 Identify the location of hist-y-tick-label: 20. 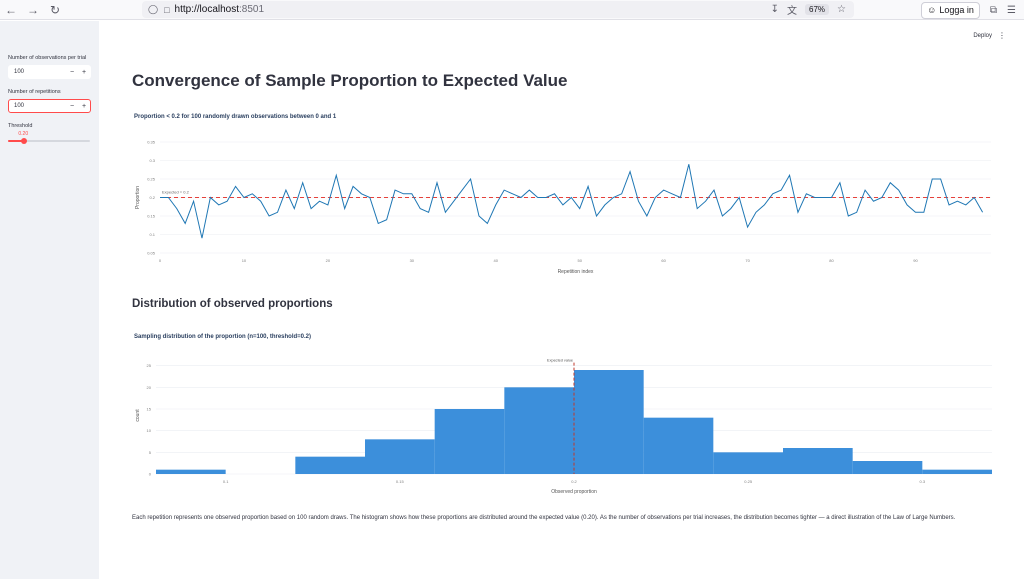
(149, 387).